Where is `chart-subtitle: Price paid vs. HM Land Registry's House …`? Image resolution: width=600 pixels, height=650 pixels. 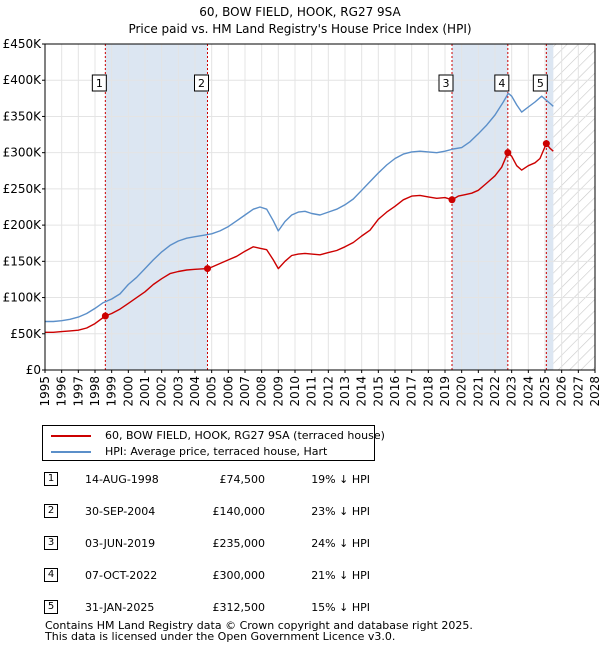
chart-subtitle: Price paid vs. HM Land Registry's House … is located at coordinates (299, 29).